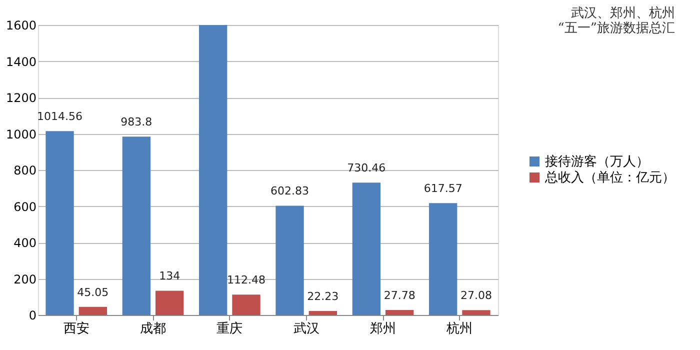  Describe the element at coordinates (93, 292) in the screenshot. I see `data-label: 45.05` at that location.